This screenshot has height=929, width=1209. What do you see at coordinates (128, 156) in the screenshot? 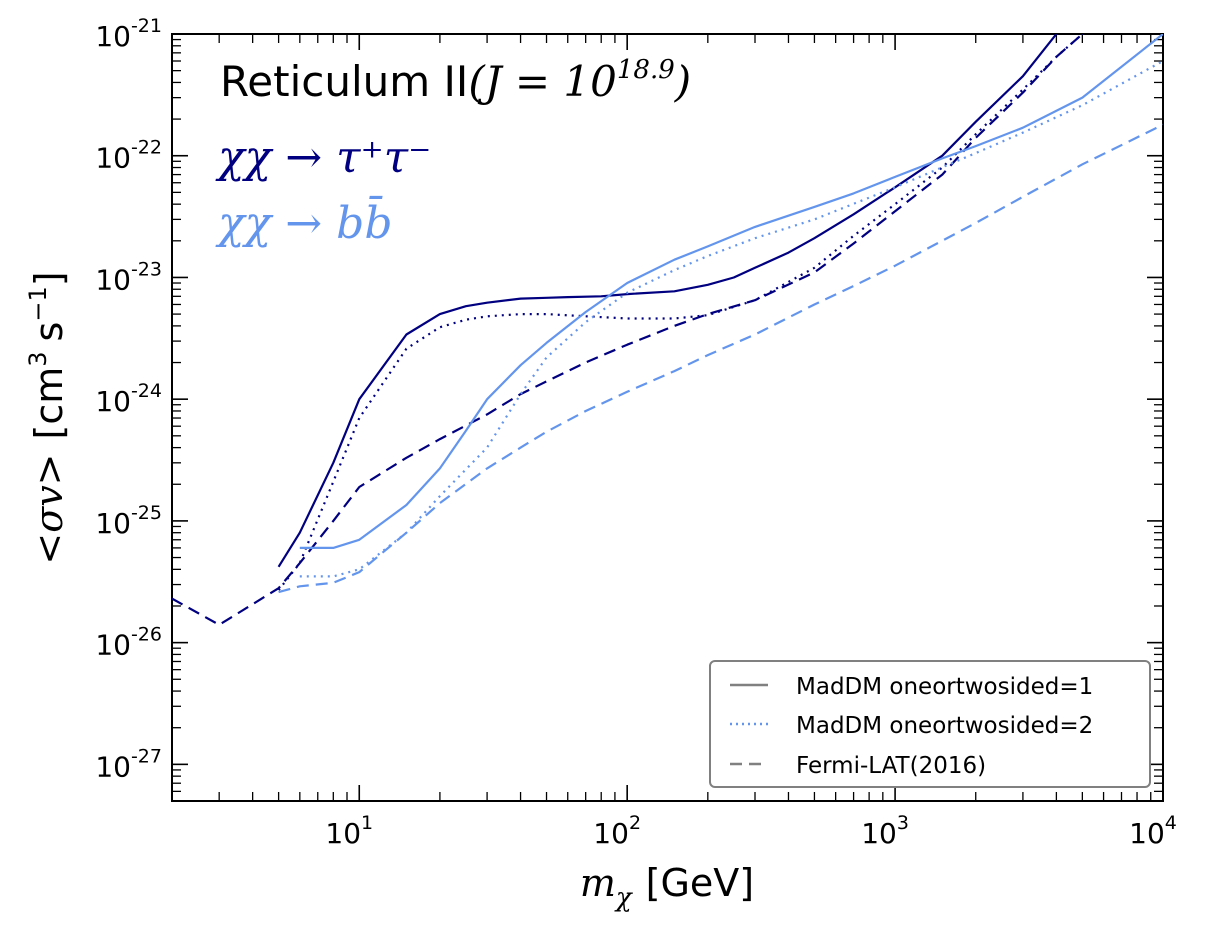
I see `y-tick-label: 10-22` at bounding box center [128, 156].